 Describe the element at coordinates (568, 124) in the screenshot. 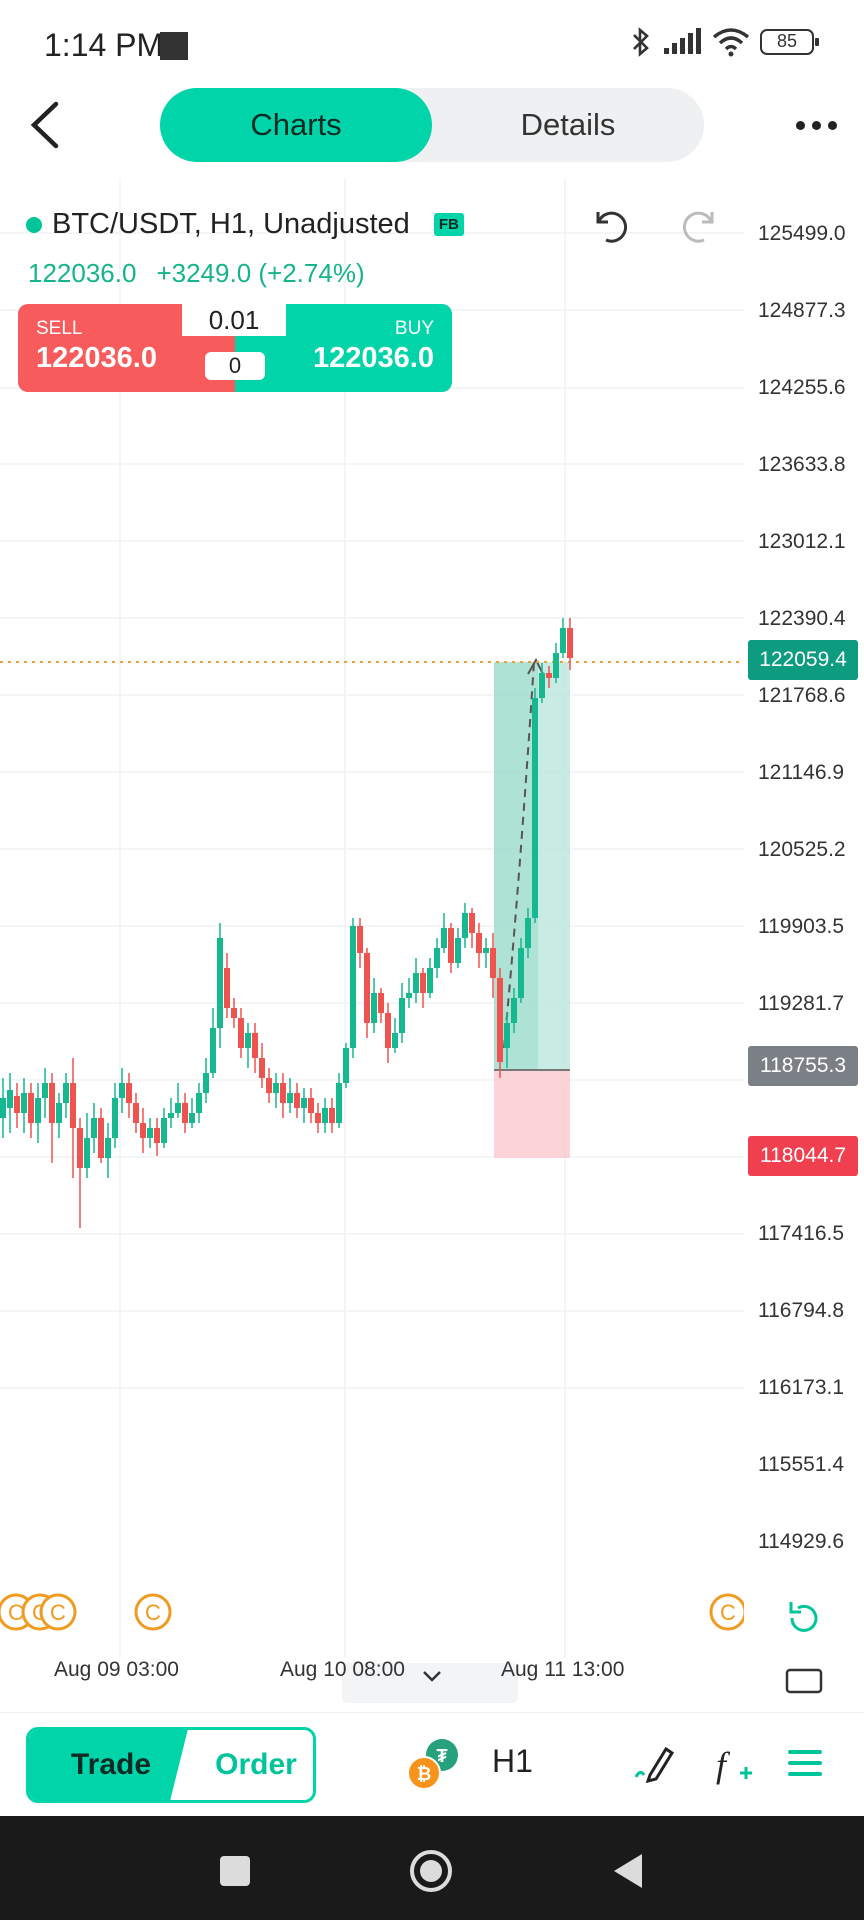

I see `tab-details: Details` at that location.